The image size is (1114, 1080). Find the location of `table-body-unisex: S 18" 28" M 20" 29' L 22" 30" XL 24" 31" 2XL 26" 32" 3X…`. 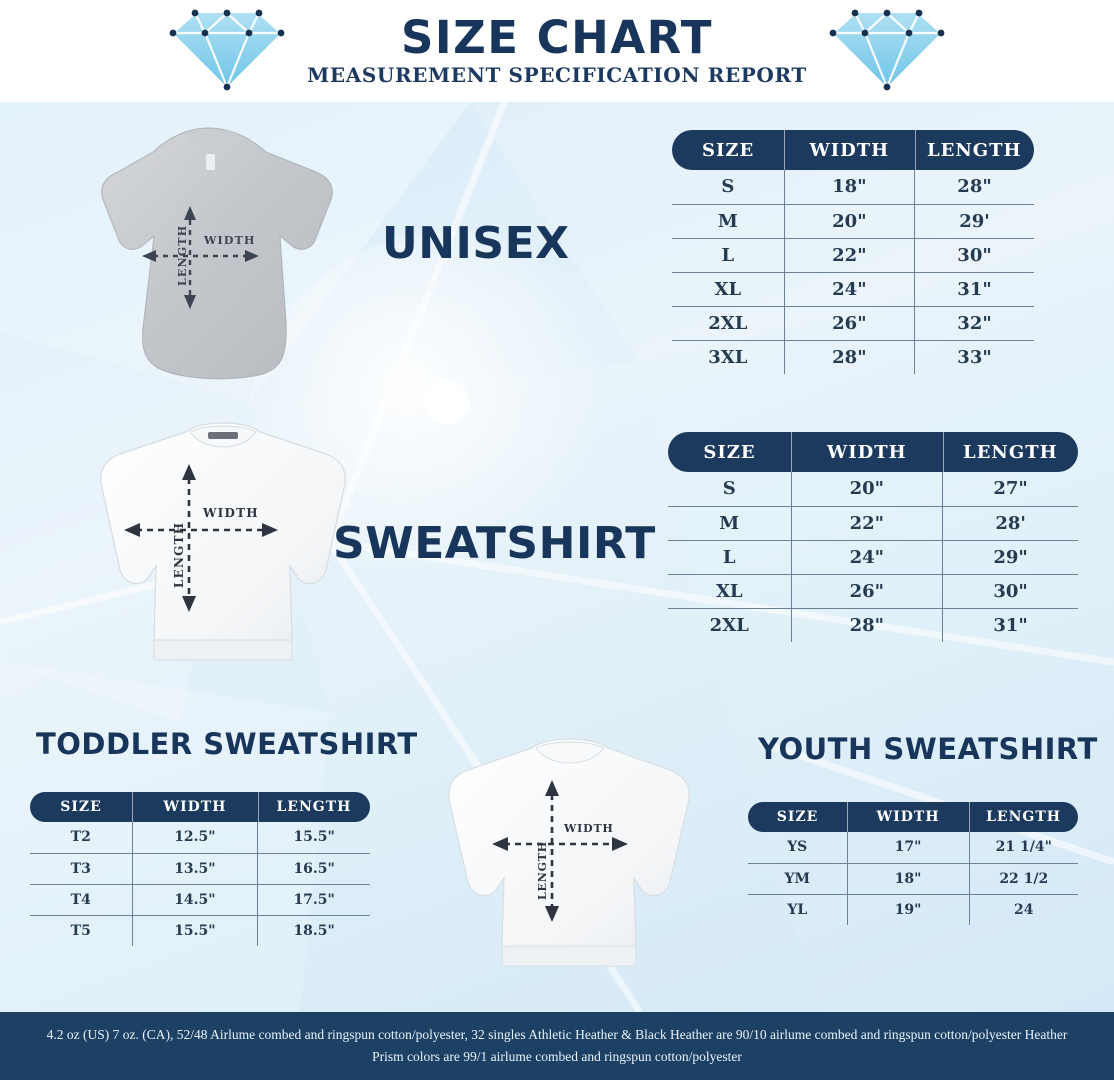

table-body-unisex: S 18" 28" M 20" 29' L 22" 30" XL 24" 31" 2XL 26" 32" 3X… is located at coordinates (853, 272).